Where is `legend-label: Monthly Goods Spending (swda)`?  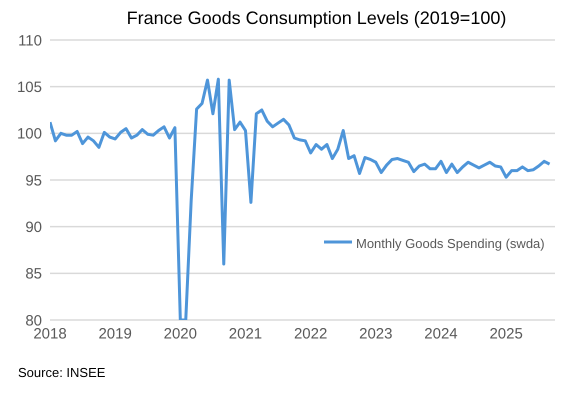 legend-label: Monthly Goods Spending (swda) is located at coordinates (451, 244).